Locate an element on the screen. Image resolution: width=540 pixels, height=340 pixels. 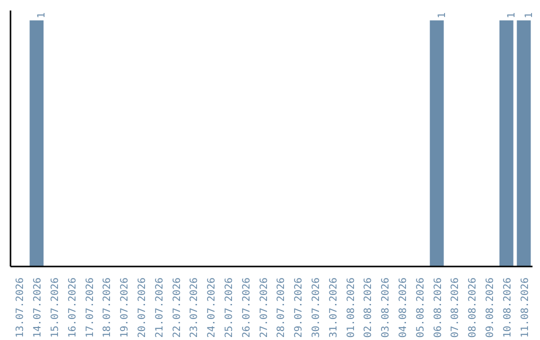
x-tick-label: 16.07.2026 is located at coordinates (72, 307).